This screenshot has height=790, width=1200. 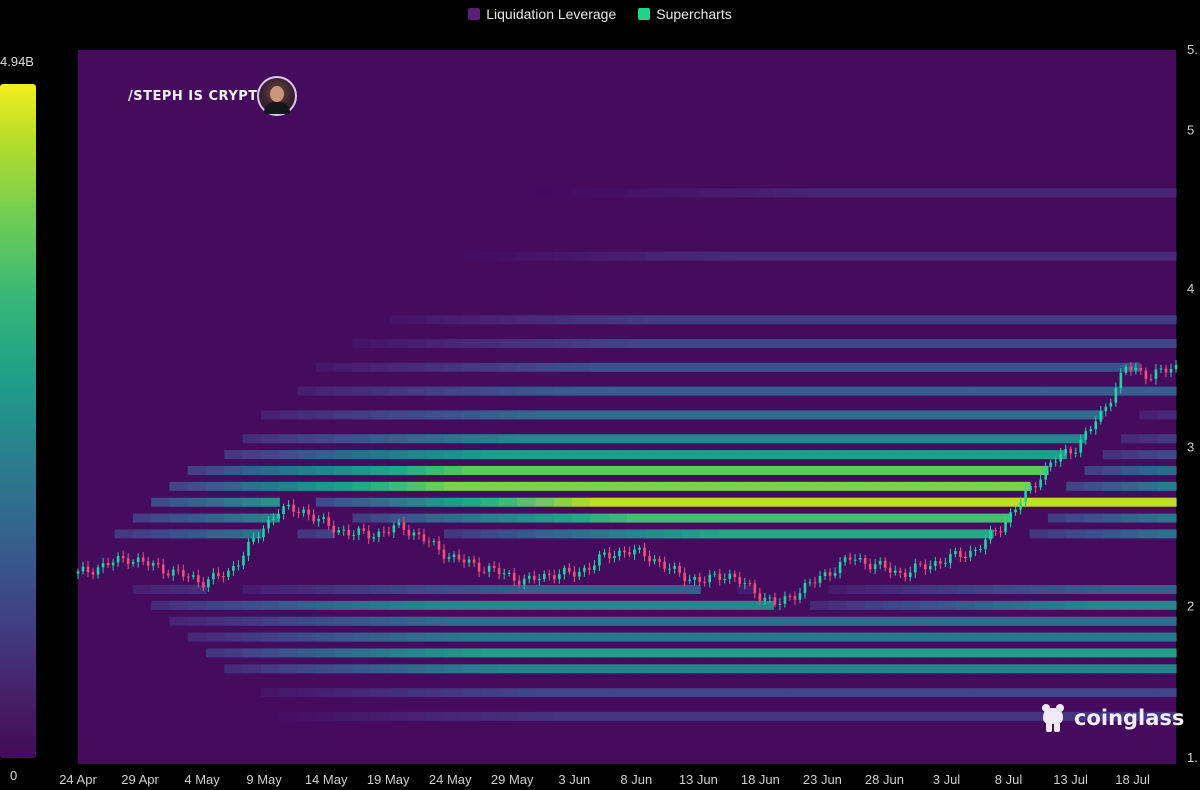 What do you see at coordinates (685, 14) in the screenshot?
I see `legend-item-supercharts: Supercharts` at bounding box center [685, 14].